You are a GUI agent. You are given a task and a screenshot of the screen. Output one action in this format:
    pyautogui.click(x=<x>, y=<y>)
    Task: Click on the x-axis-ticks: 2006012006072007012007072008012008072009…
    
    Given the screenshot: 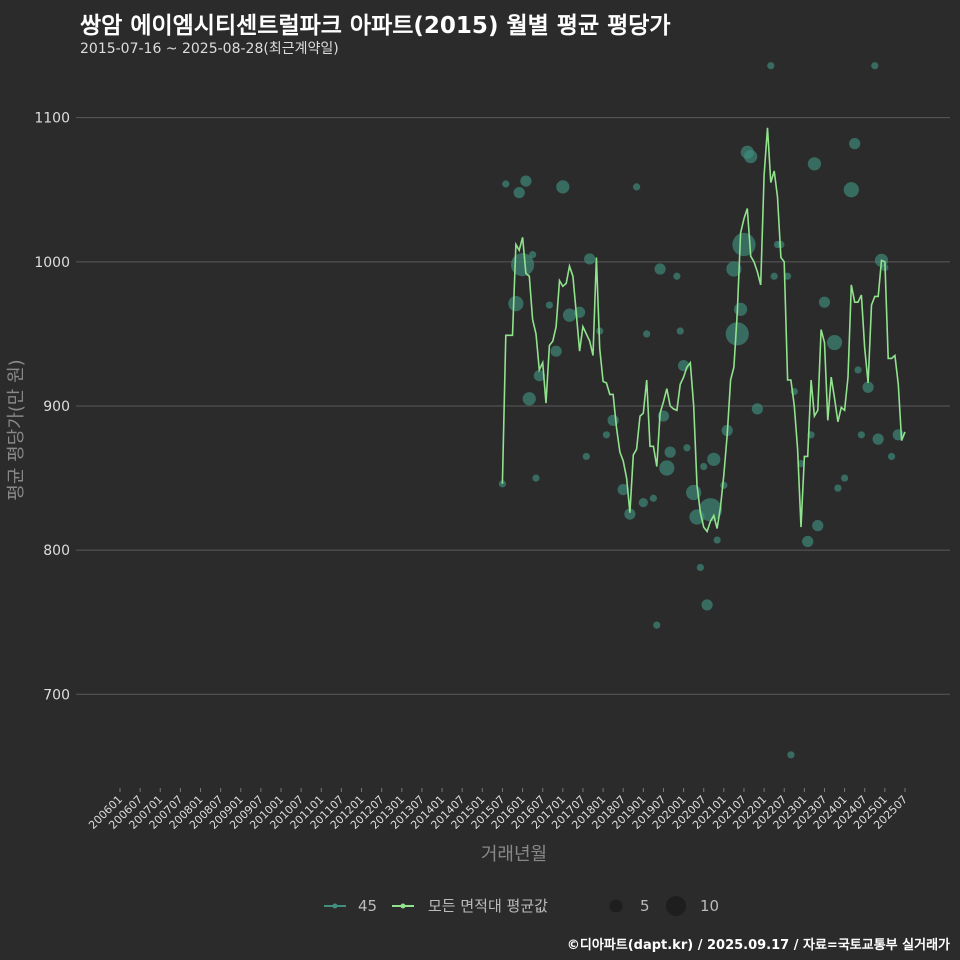 What is the action you would take?
    pyautogui.click(x=498, y=810)
    